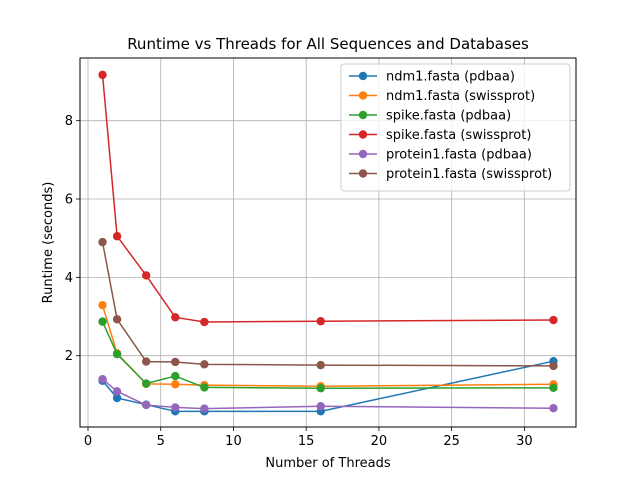 This screenshot has height=480, width=640. I want to click on legend-label: ndm1.fasta (pdbaa), so click(450, 77).